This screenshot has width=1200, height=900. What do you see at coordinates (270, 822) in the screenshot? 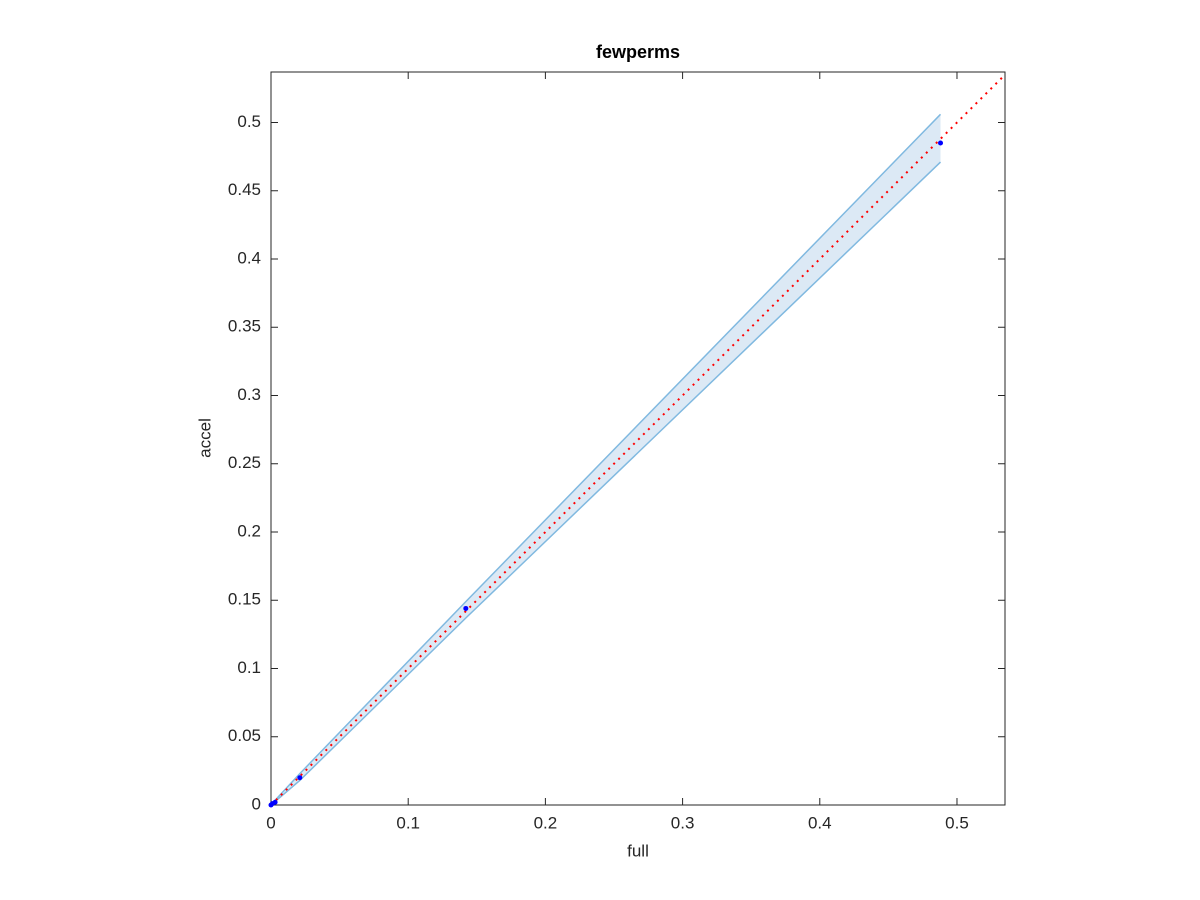
I see `x-tick-label: 0` at bounding box center [270, 822].